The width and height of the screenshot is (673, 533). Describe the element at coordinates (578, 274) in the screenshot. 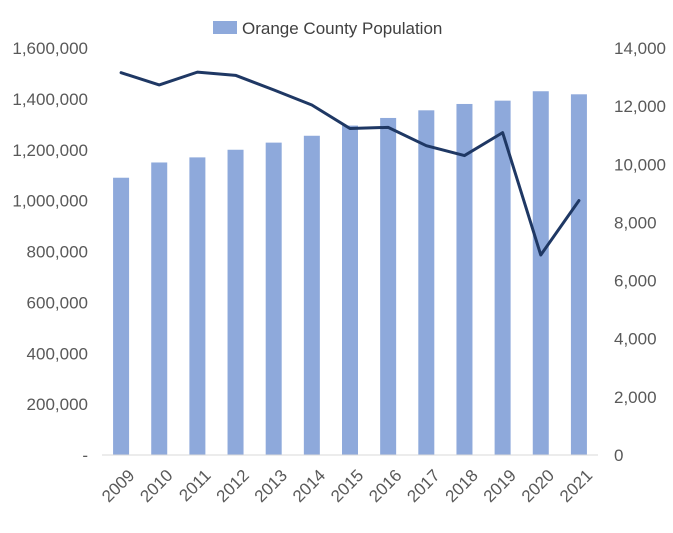

I see `bar-2021` at that location.